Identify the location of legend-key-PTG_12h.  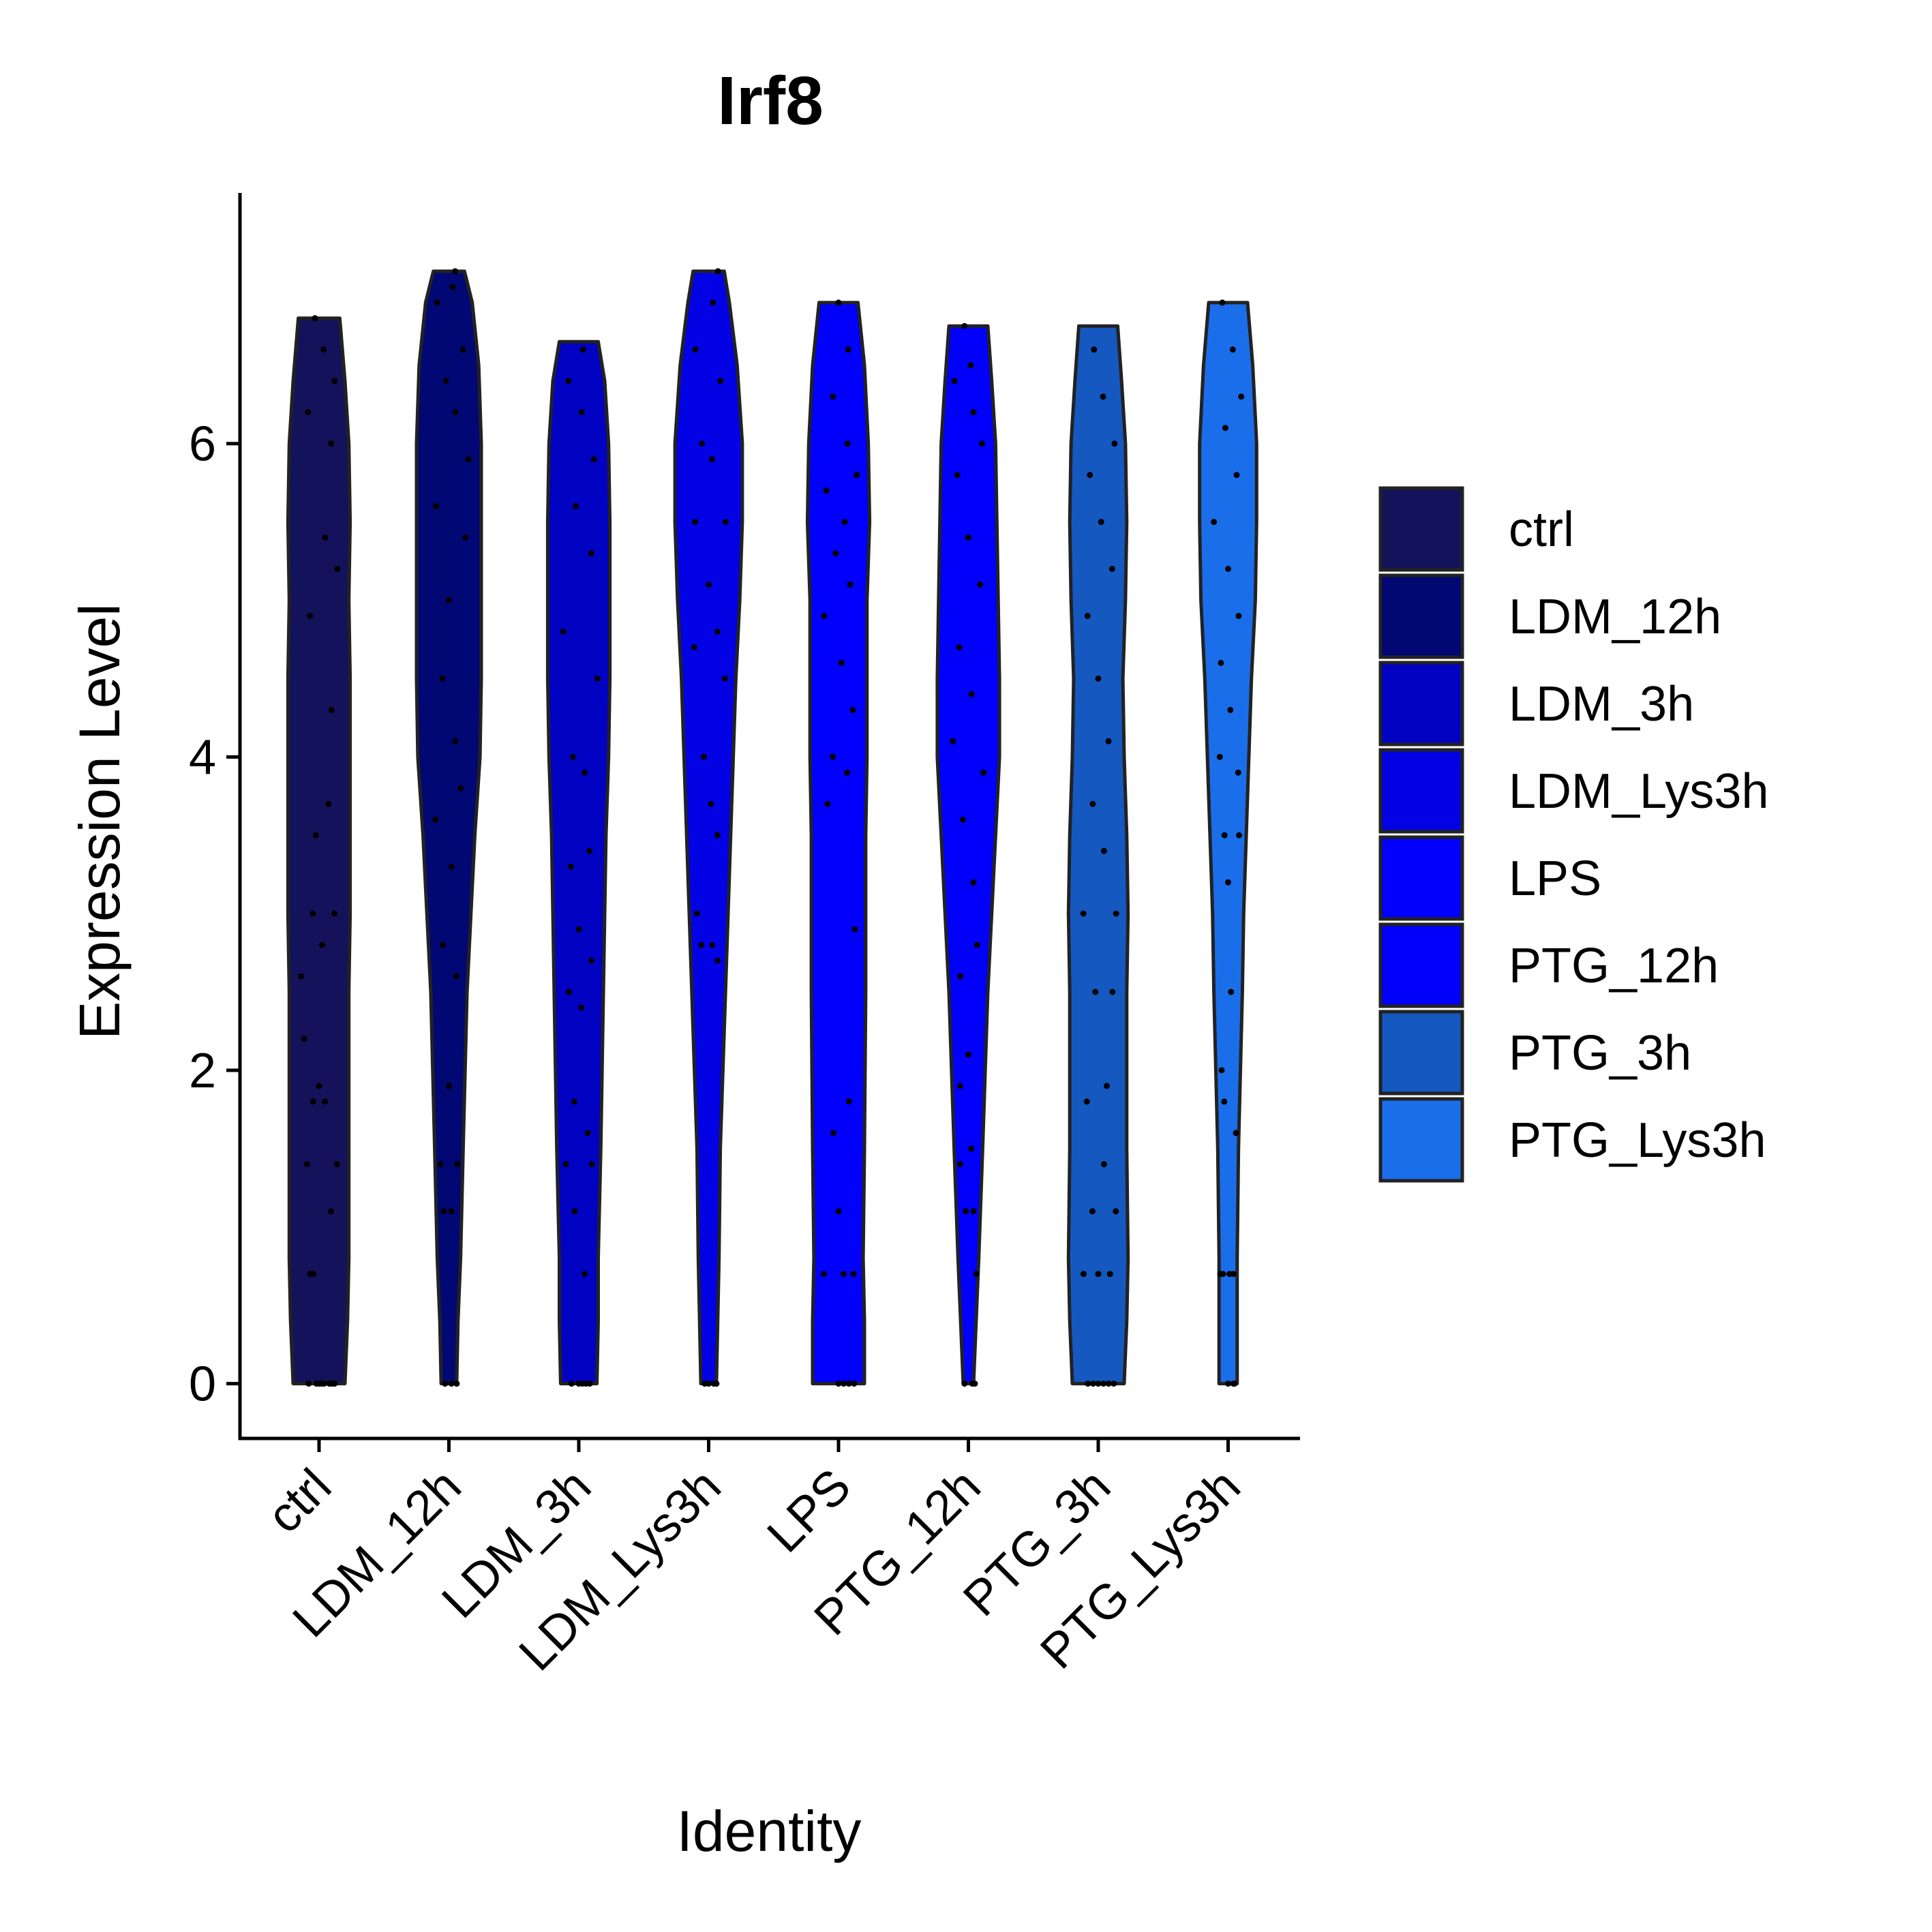
(1421, 965).